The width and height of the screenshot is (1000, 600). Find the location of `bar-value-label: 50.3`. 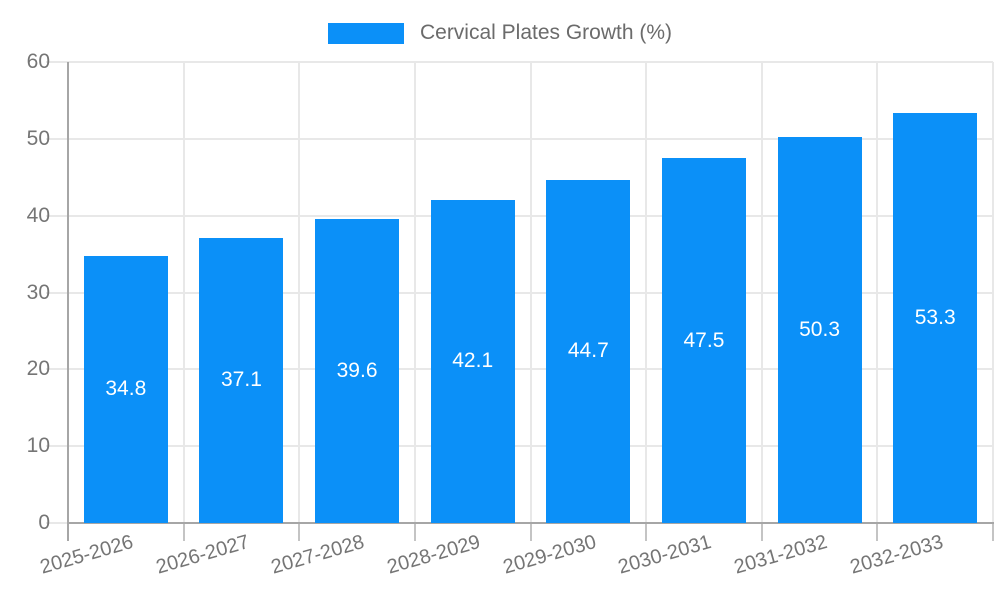

bar-value-label: 50.3 is located at coordinates (819, 329).